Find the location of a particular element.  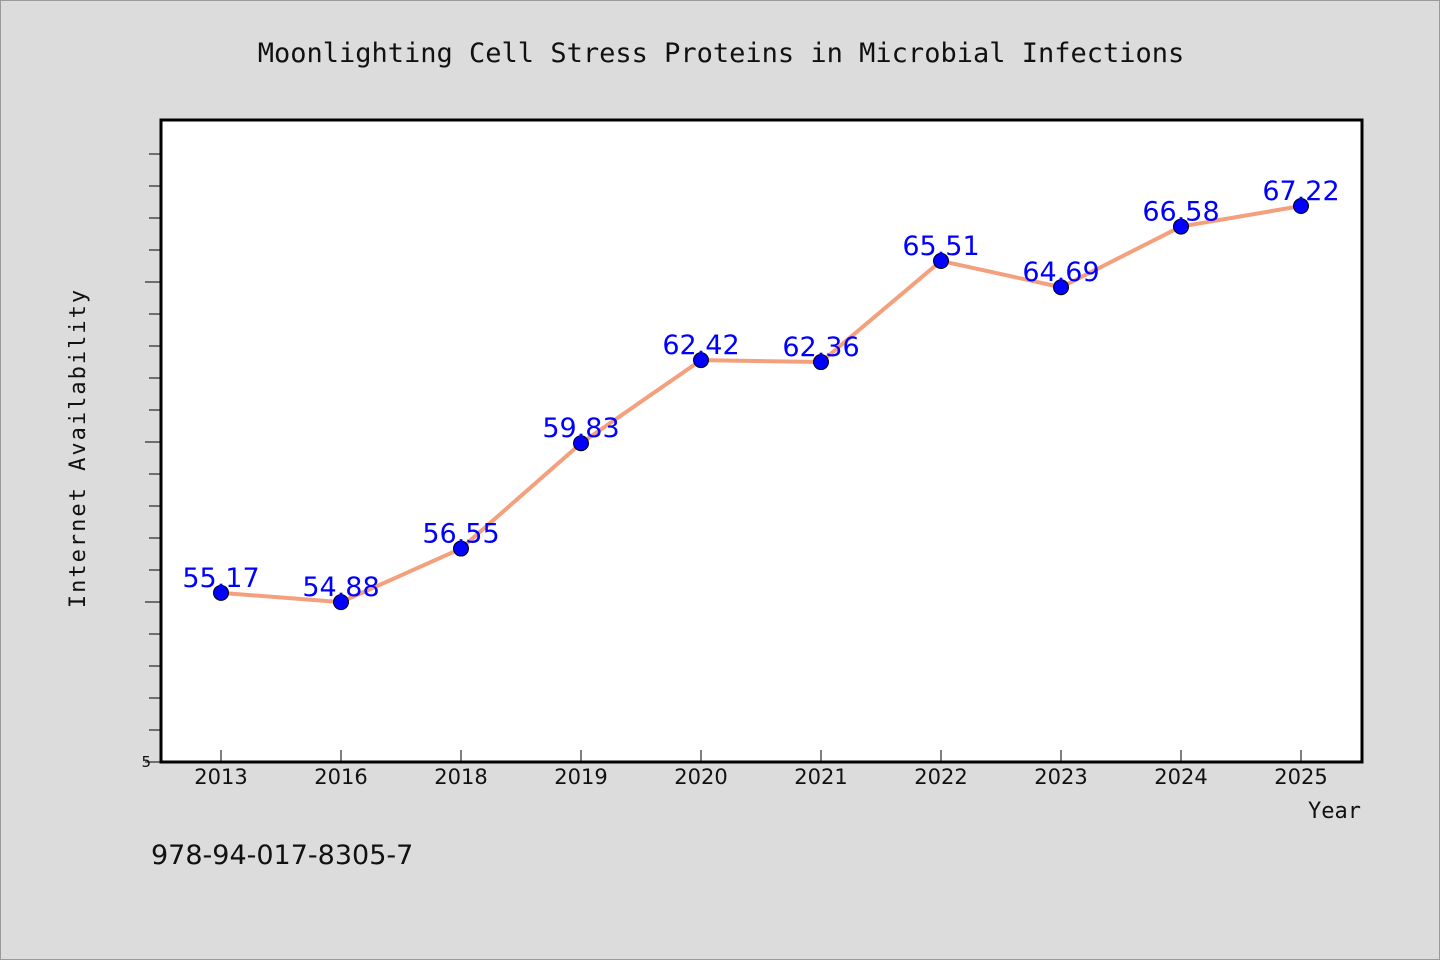

y-tick-label: 5 is located at coordinates (146, 762).